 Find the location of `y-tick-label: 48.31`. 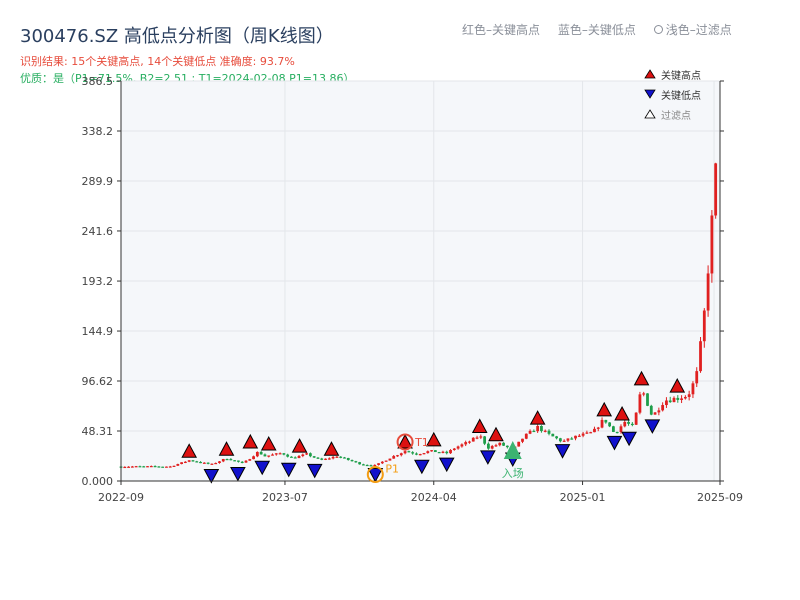

y-tick-label: 48.31 is located at coordinates (98, 431).